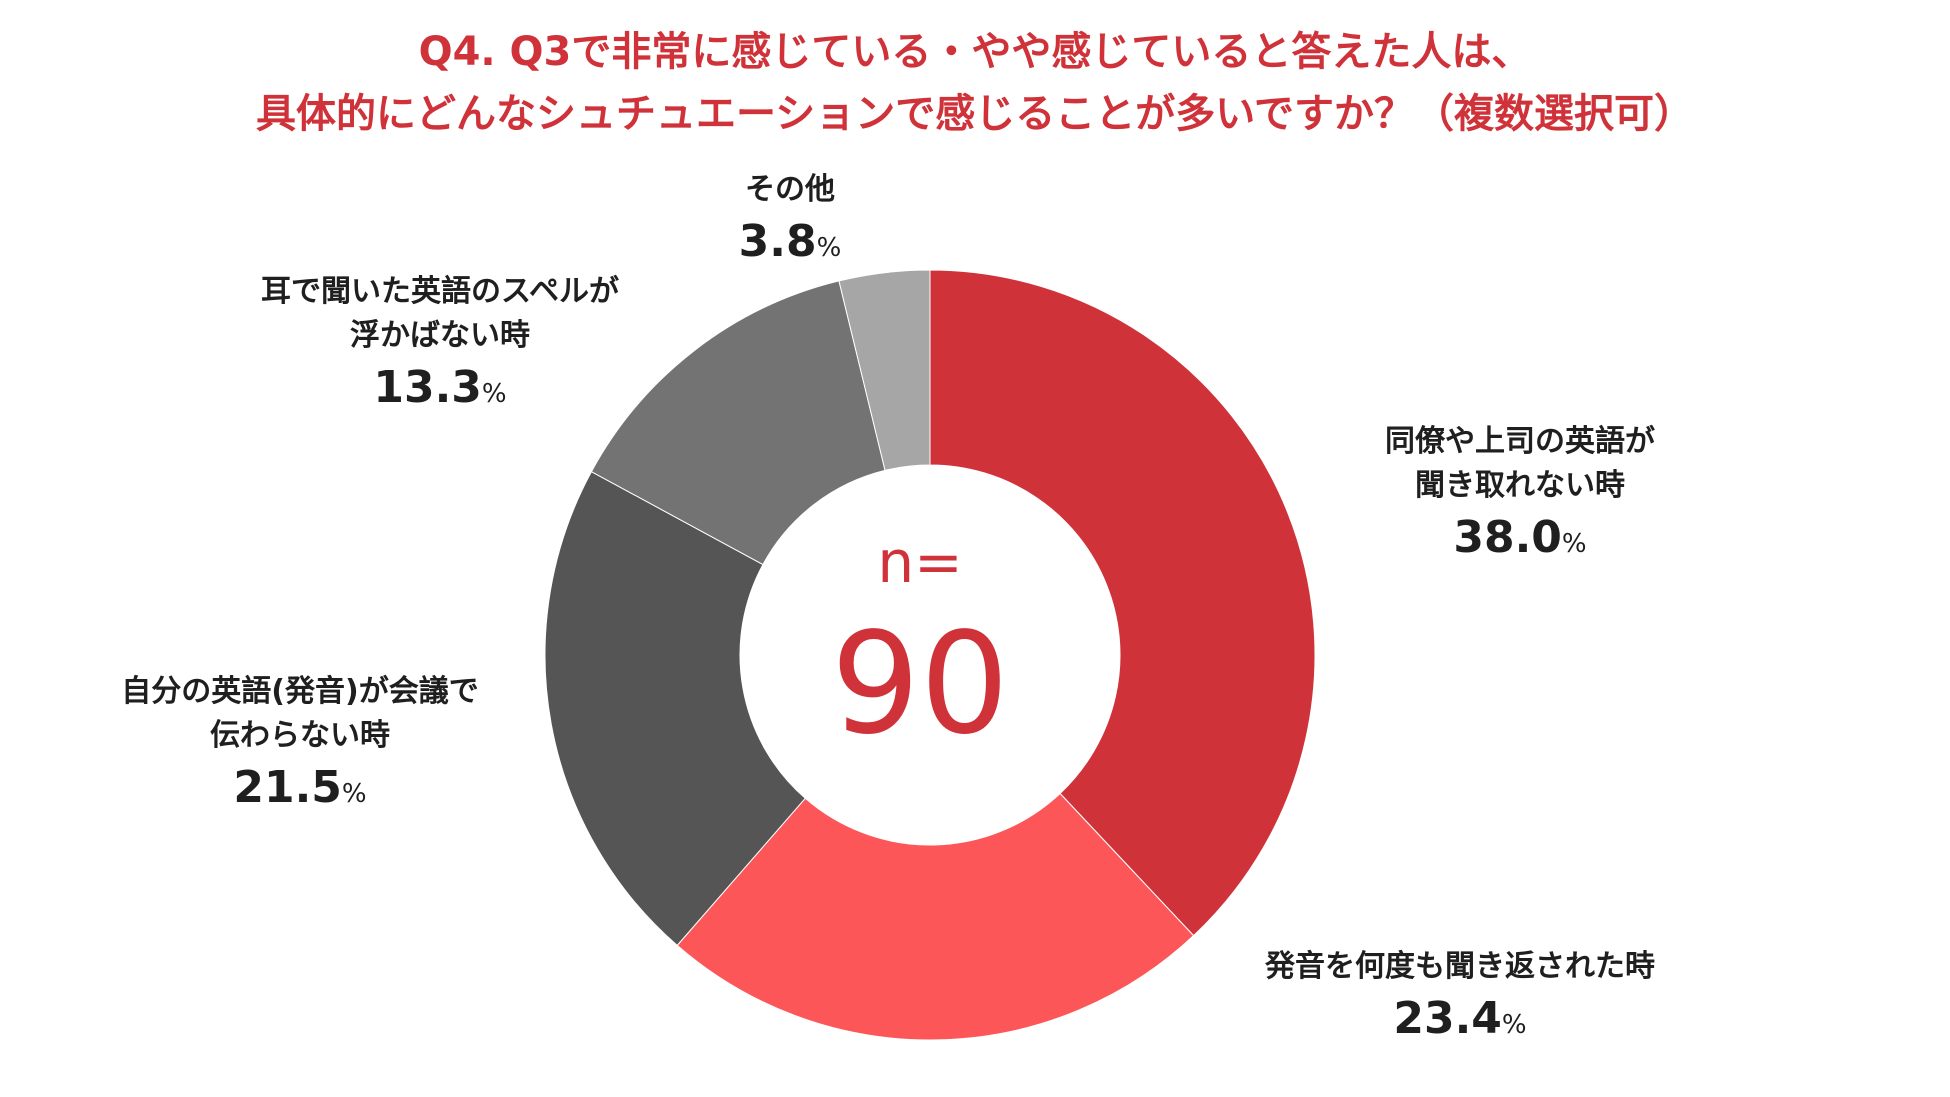  What do you see at coordinates (738, 423) in the screenshot?
I see `slice-spelling` at bounding box center [738, 423].